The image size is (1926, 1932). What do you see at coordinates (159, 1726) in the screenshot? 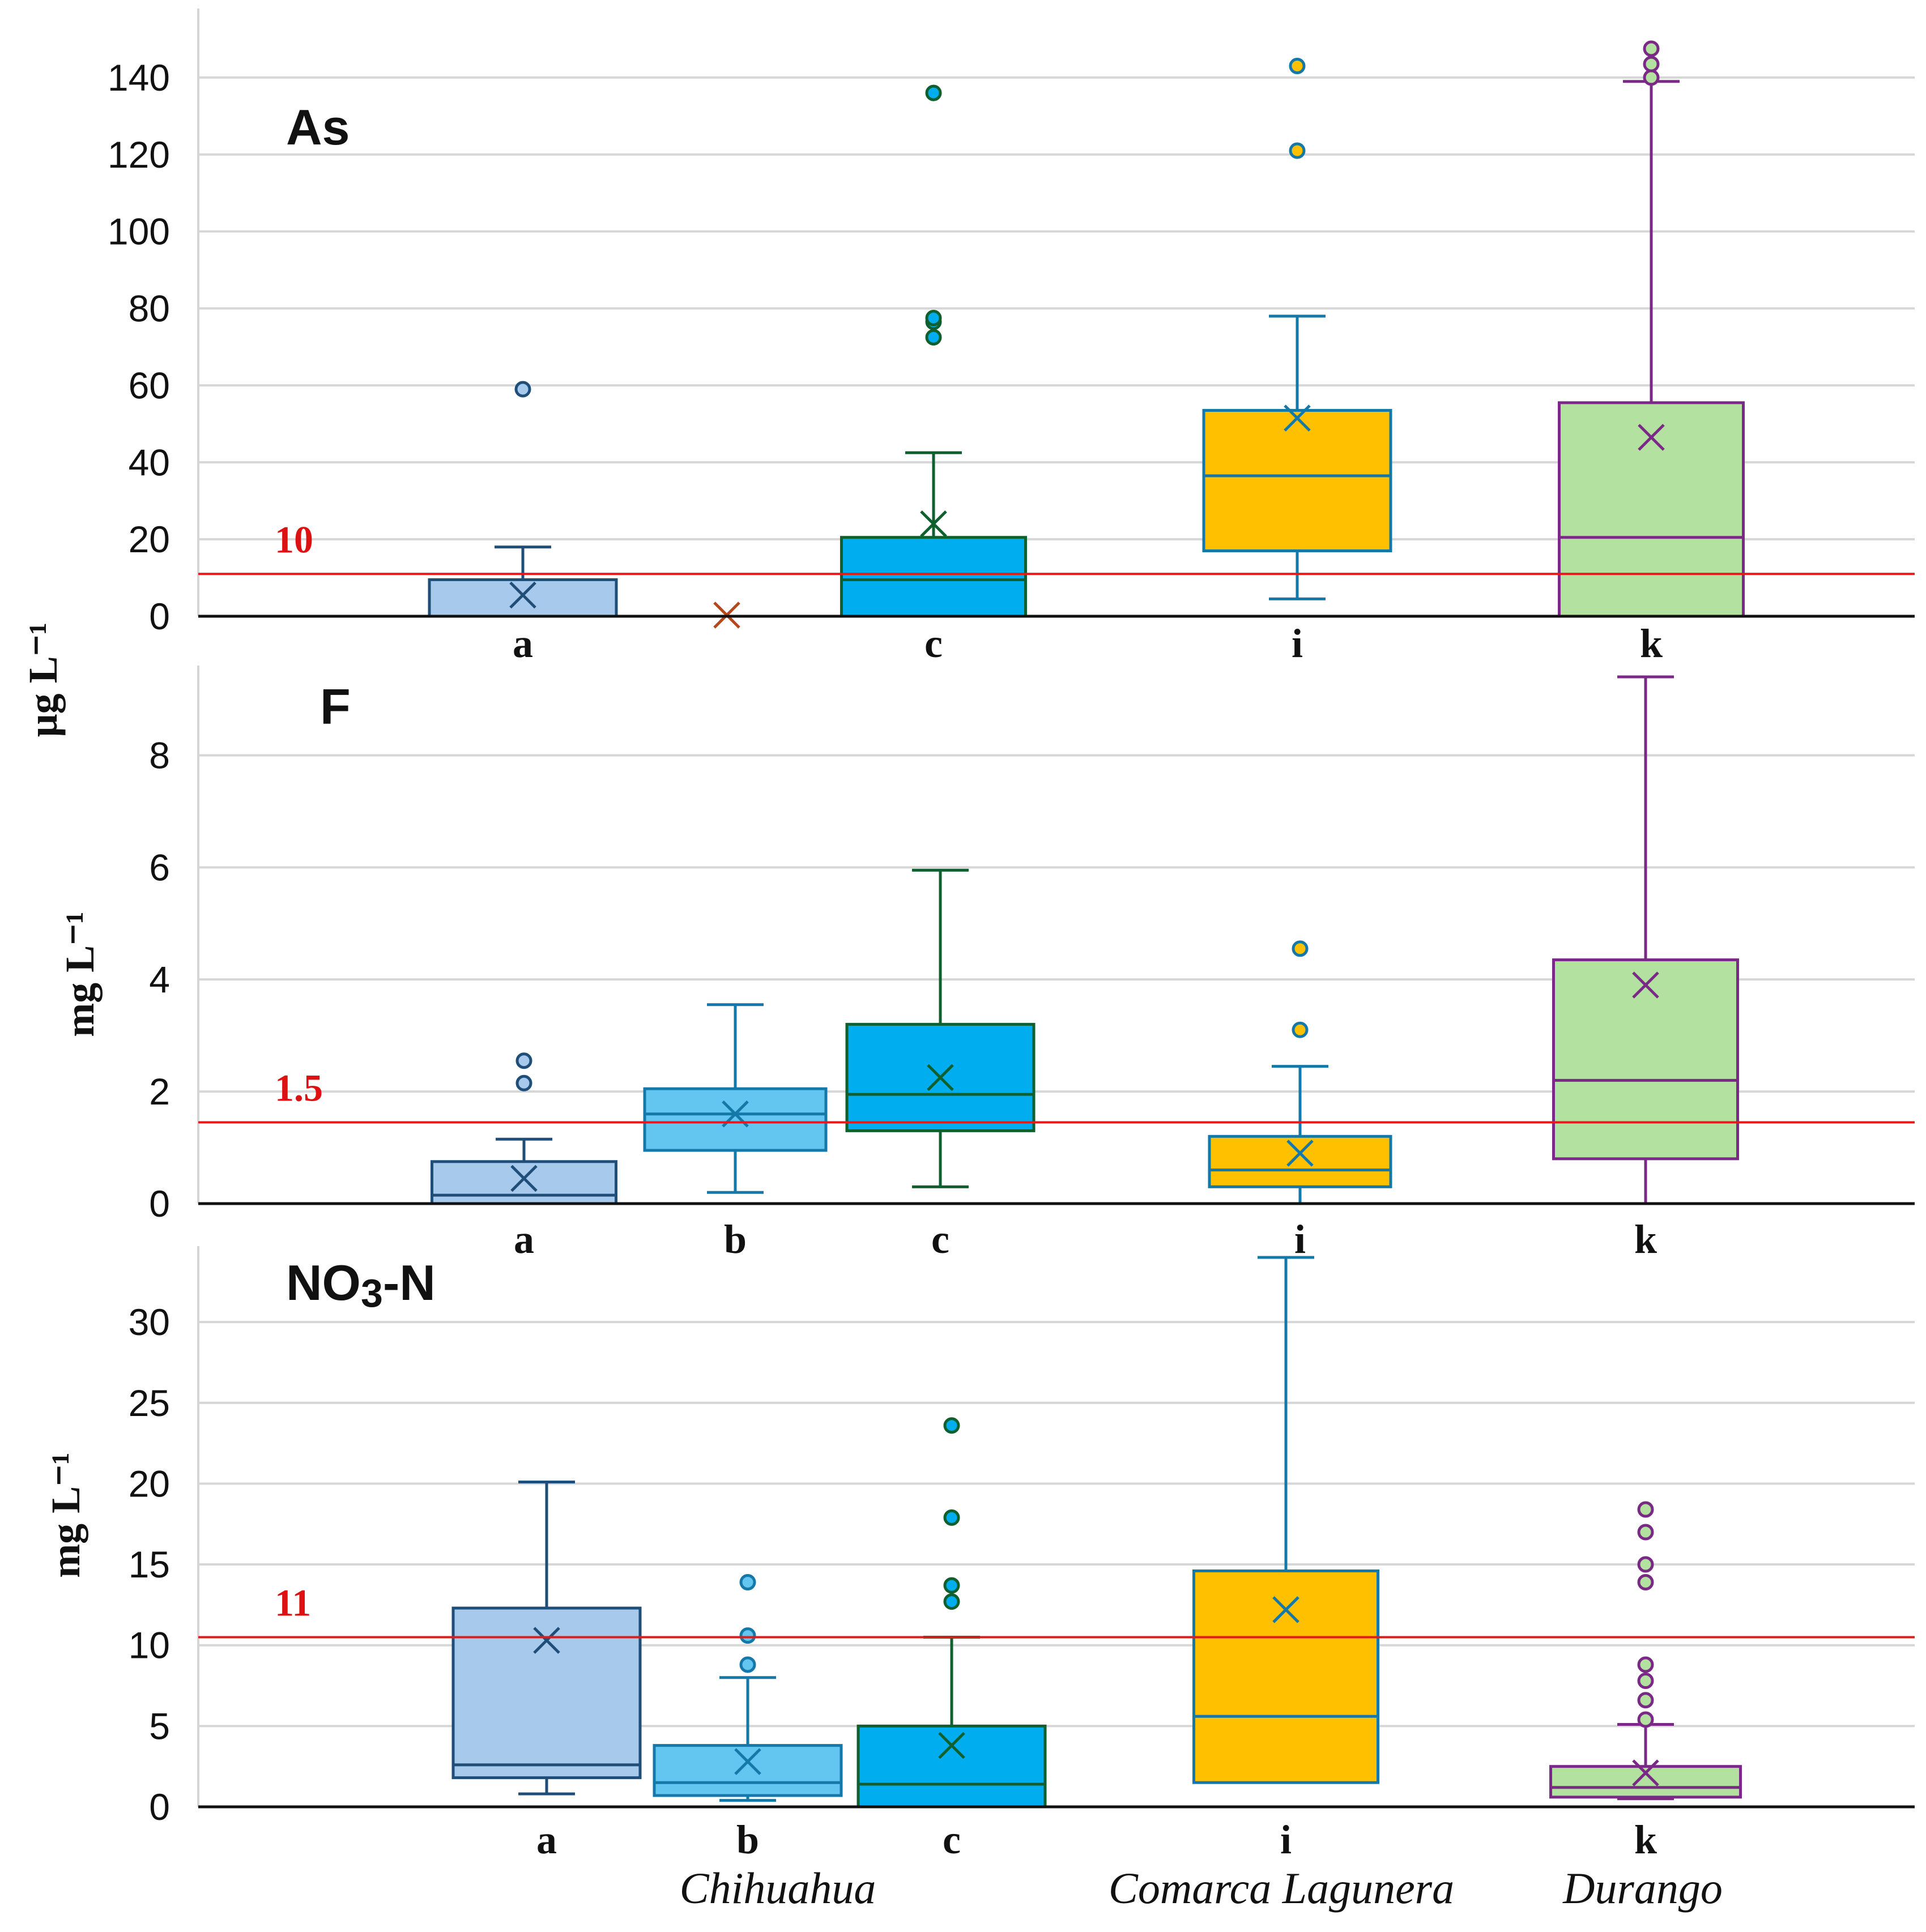
I see `y-tick-label: 5` at bounding box center [159, 1726].